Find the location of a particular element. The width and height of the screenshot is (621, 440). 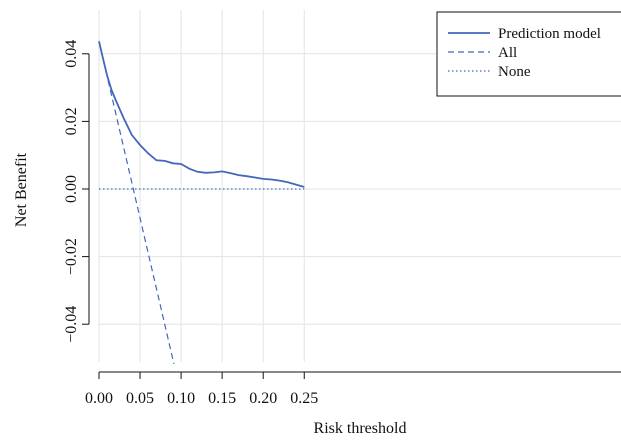

x-tick-label: 0.15 is located at coordinates (222, 398).